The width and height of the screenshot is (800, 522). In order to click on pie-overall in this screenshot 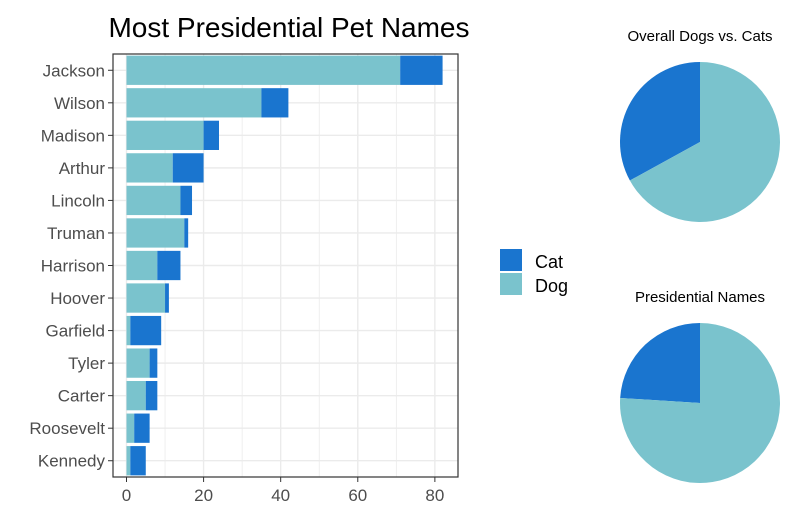, I will do `click(700, 142)`.